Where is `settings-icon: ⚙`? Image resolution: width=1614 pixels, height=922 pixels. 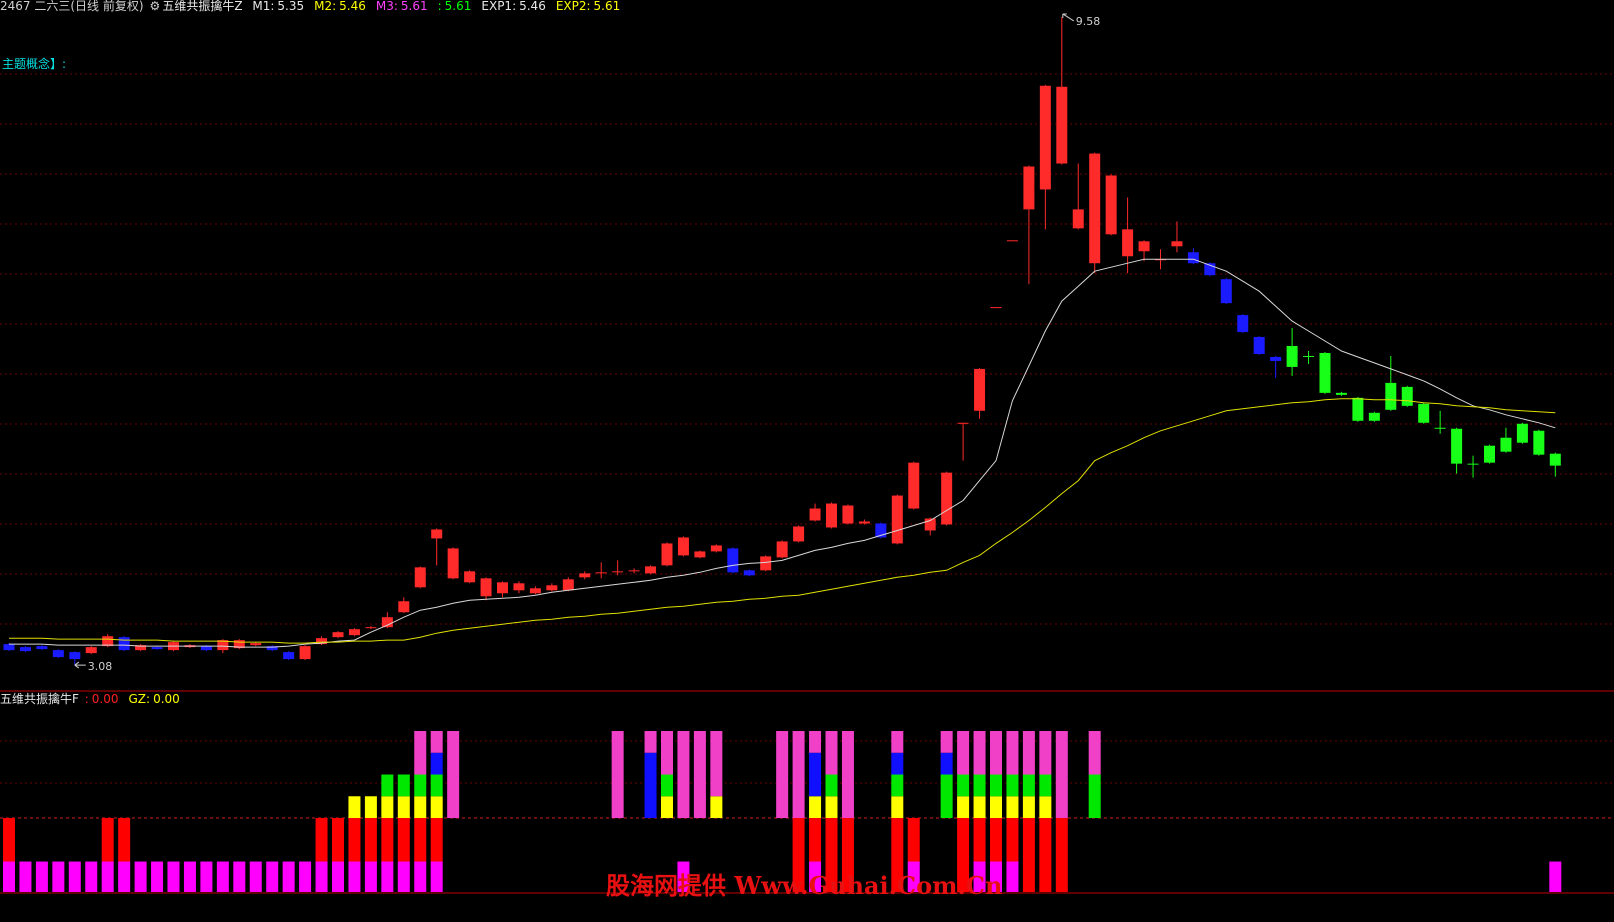
settings-icon: ⚙ is located at coordinates (155, 6).